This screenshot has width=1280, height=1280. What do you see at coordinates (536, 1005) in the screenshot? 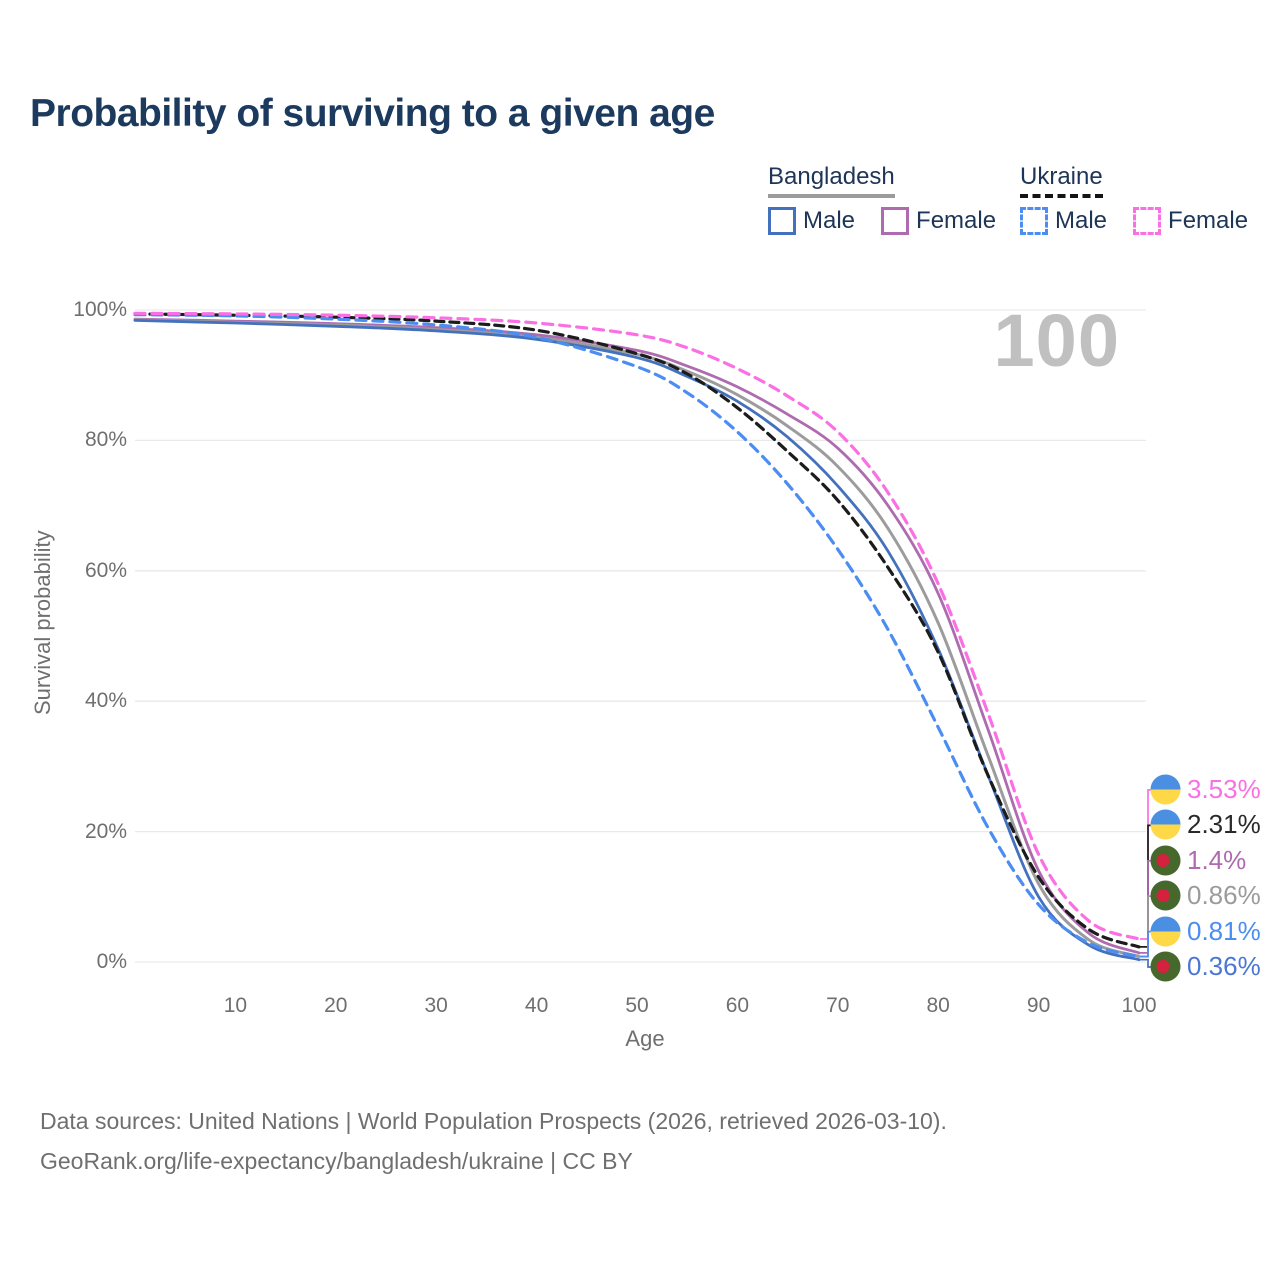
I see `x-tick-label: 40` at bounding box center [536, 1005].